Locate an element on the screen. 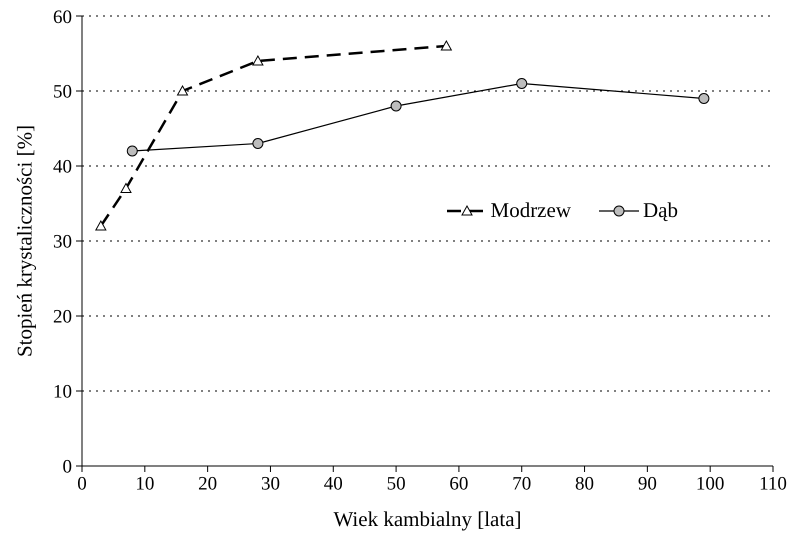 Image resolution: width=795 pixels, height=543 pixels. y-tick-label: 30 is located at coordinates (62, 242).